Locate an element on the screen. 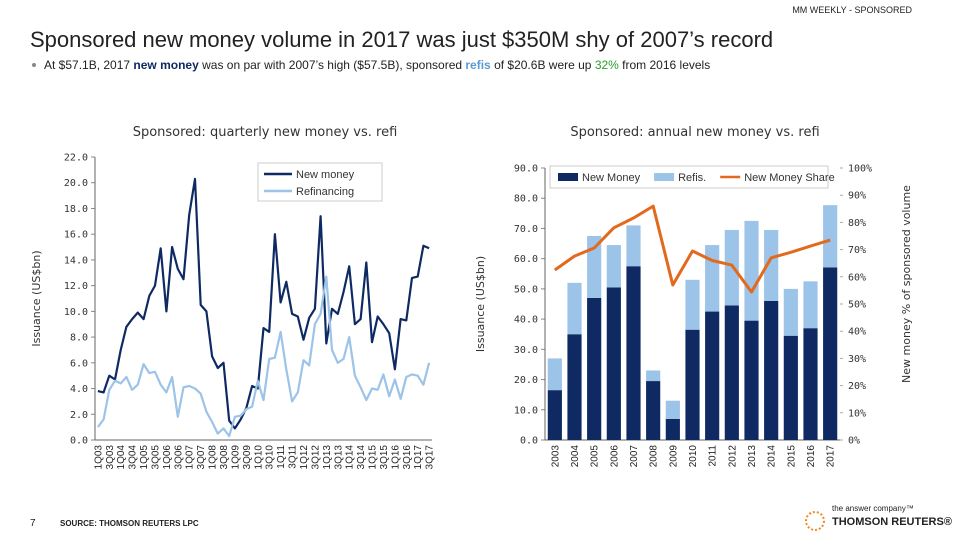  y-tick-label: 50.0 is located at coordinates (526, 289).